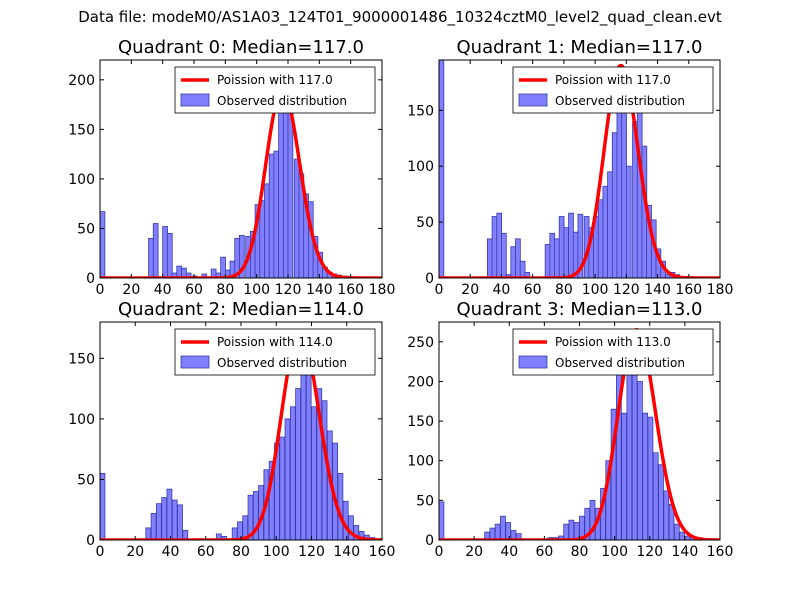 This screenshot has width=800, height=600. I want to click on legend-poisson-label: Poission with 113.0, so click(613, 342).